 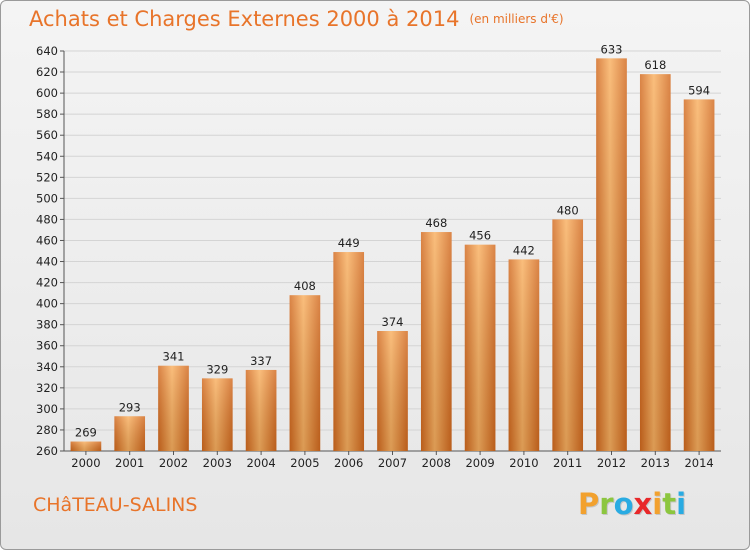 What do you see at coordinates (305, 286) in the screenshot?
I see `bar-value-label: 408` at bounding box center [305, 286].